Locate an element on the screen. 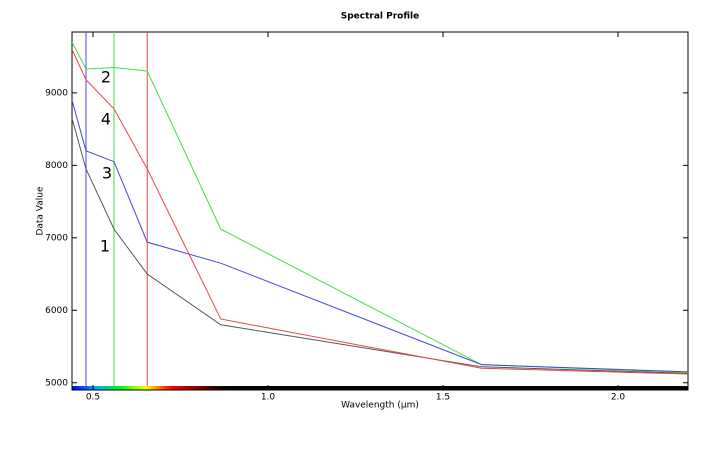 This screenshot has width=720, height=452. chart-title: Spectral Profile is located at coordinates (380, 17).